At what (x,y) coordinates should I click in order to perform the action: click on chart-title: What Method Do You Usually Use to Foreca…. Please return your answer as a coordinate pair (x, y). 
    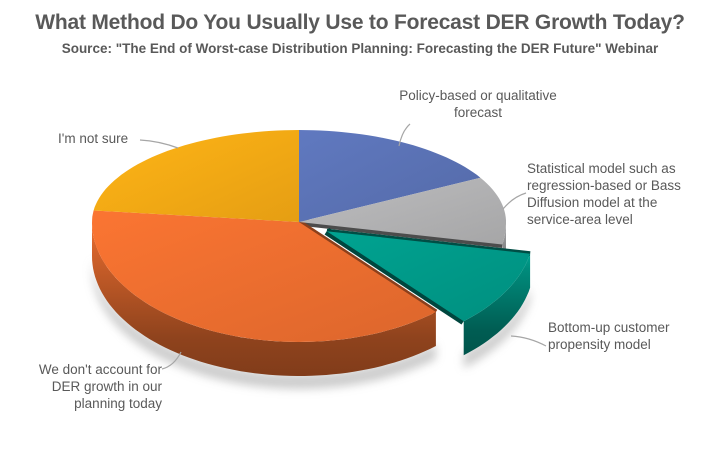
    Looking at the image, I should click on (360, 22).